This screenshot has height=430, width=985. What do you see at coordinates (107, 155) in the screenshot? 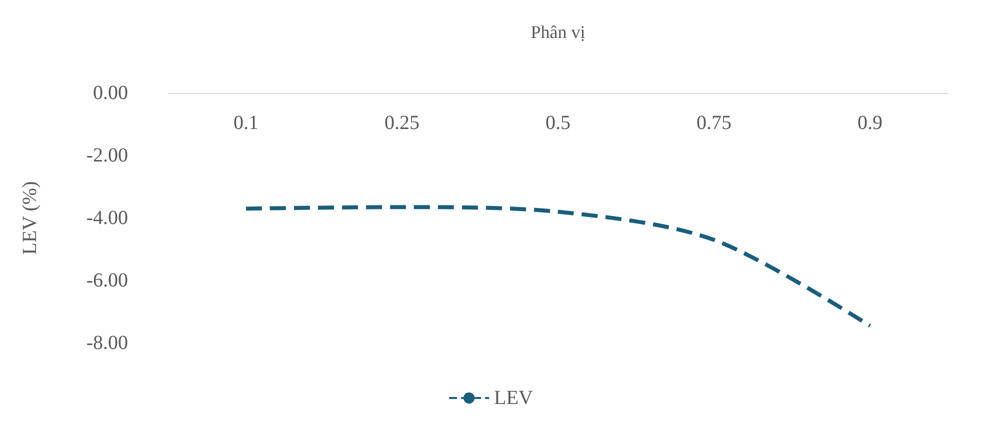
I see `y-tick-label: -2.00` at bounding box center [107, 155].